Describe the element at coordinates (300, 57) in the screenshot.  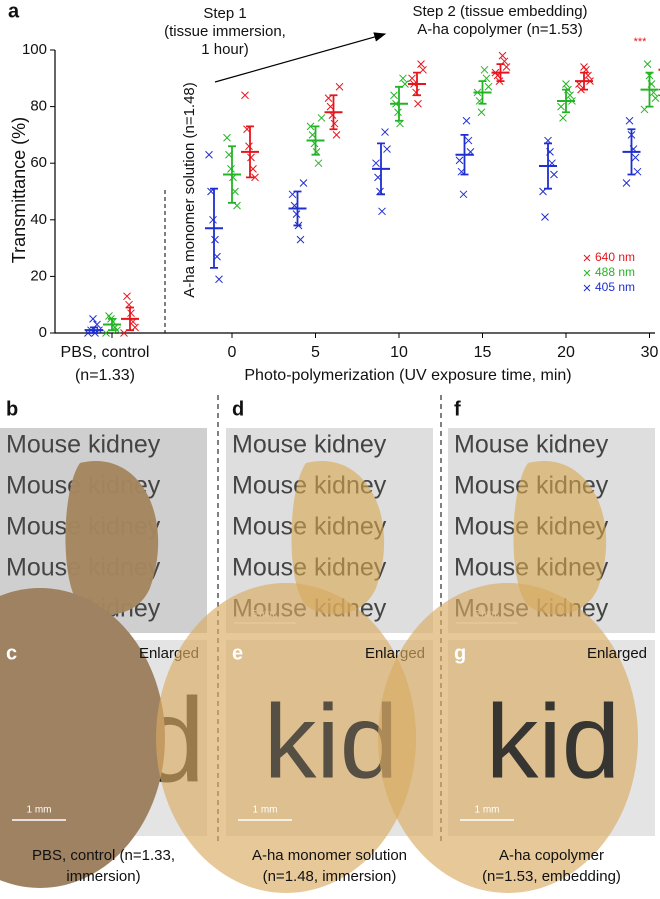
I see `arrow` at that location.